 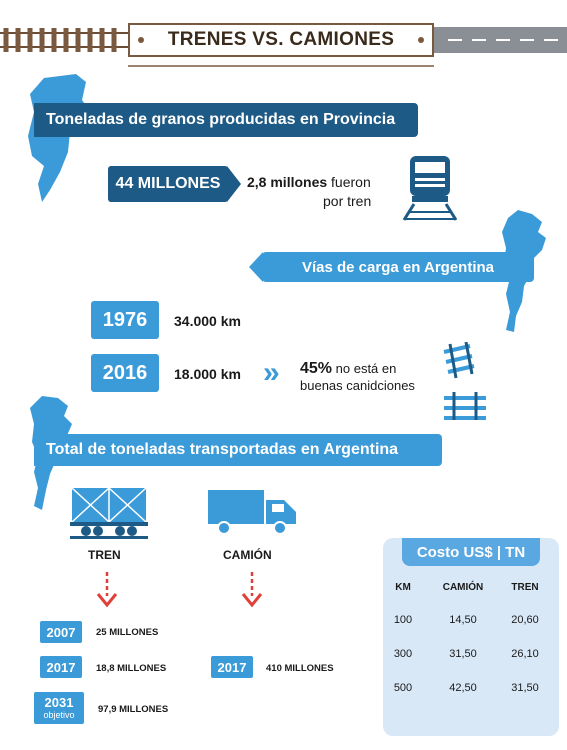 I want to click on cost-panel, so click(x=471, y=637).